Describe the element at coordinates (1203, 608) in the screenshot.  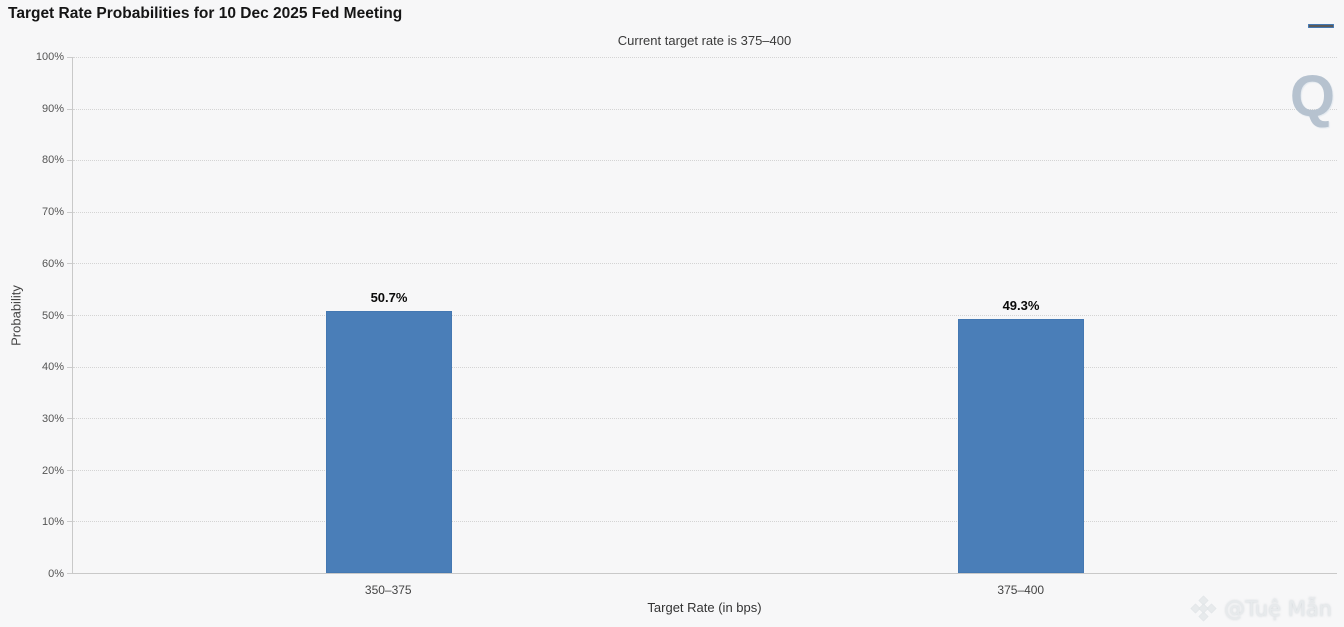
I see `binance-diamond-icon` at that location.